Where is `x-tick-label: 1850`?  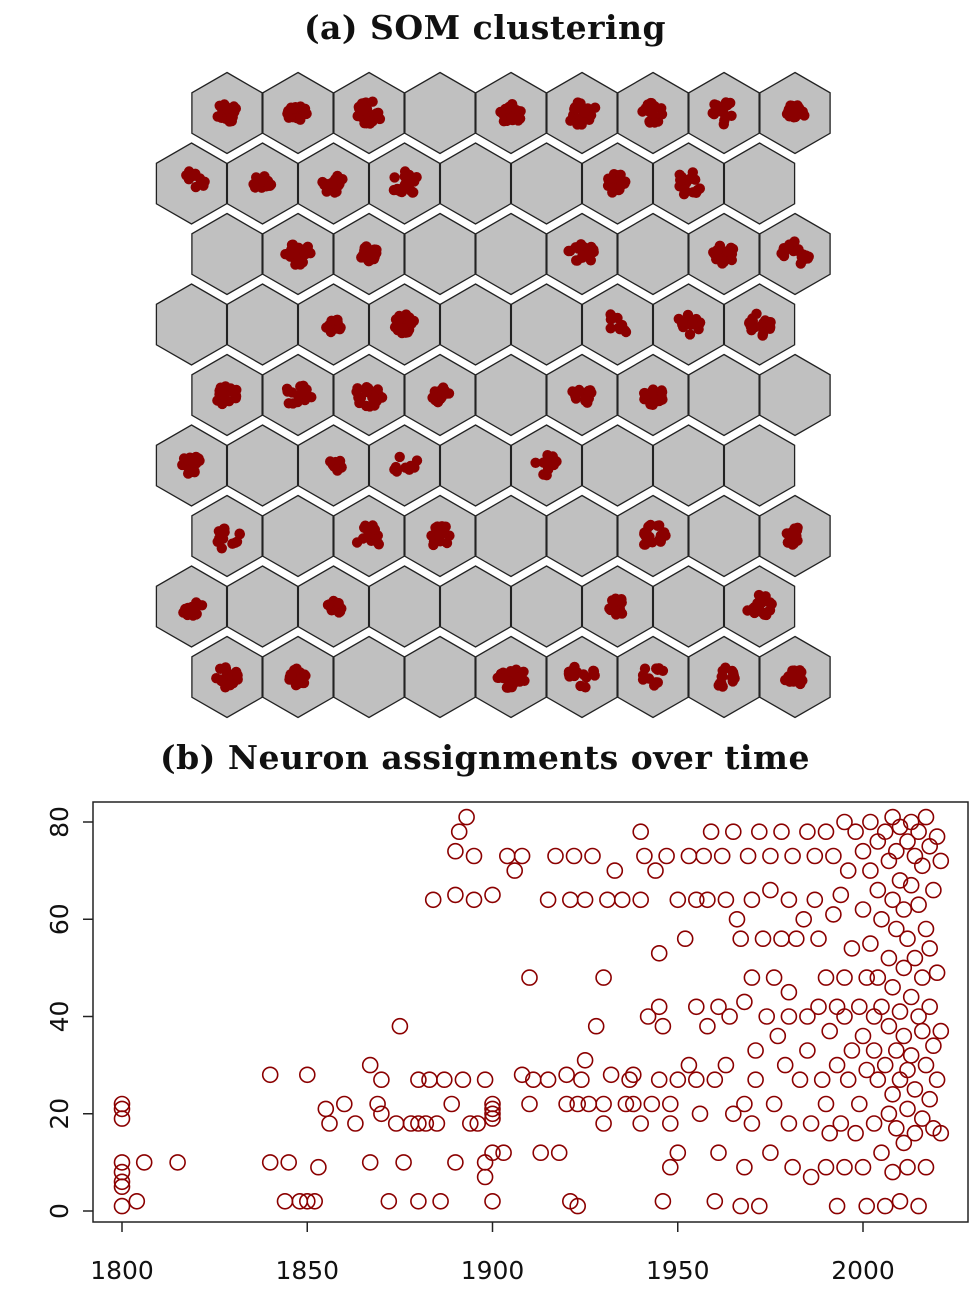
x-tick-label: 1850 is located at coordinates (307, 1270).